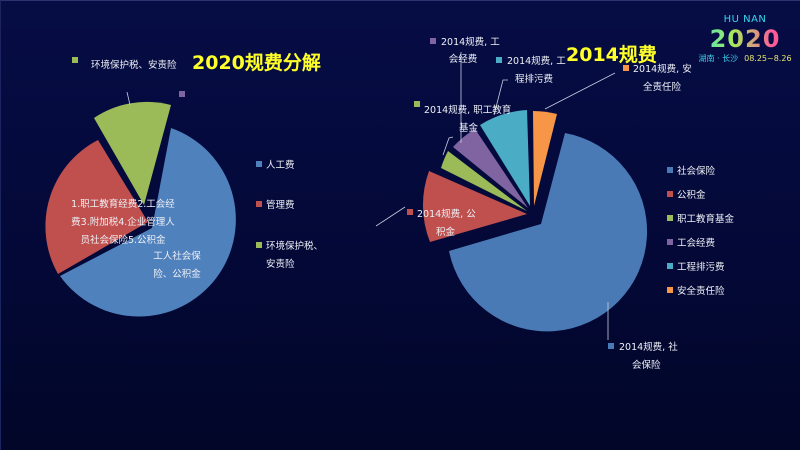  I want to click on logo-region-text: HU NAN, so click(745, 19).